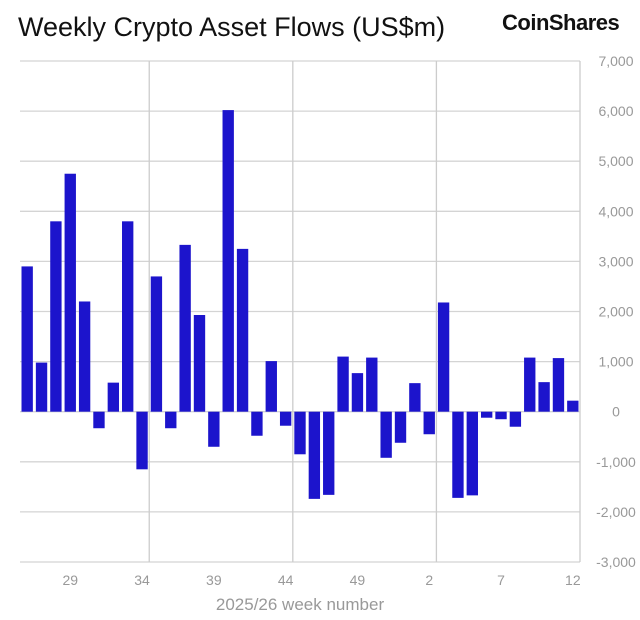 Image resolution: width=640 pixels, height=620 pixels. Describe the element at coordinates (232, 27) in the screenshot. I see `chart-title: Weekly Crypto Asset Flows (US$m)` at that location.